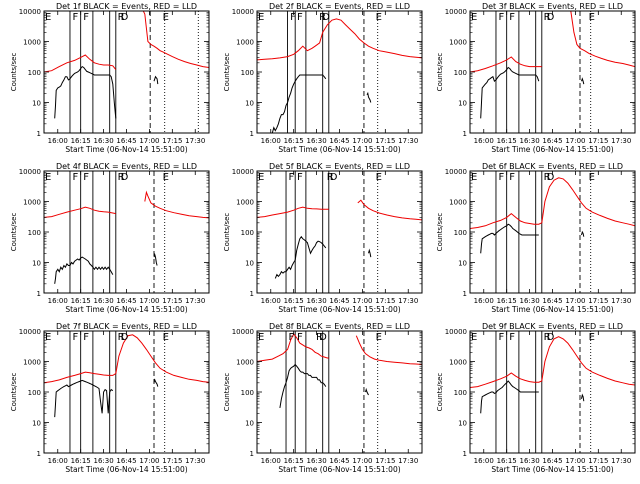 Image resolution: width=640 pixels, height=484 pixels. What do you see at coordinates (126, 166) in the screenshot?
I see `panel-title: Det 4f BLACK = Events, RED = LLD` at bounding box center [126, 166].